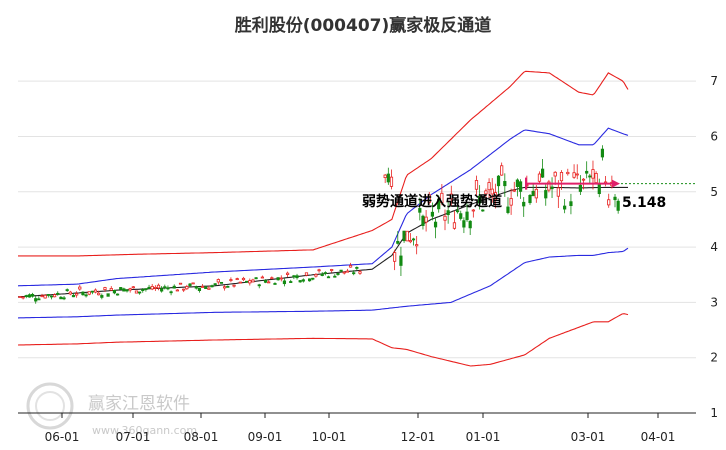  I want to click on price-label: 5.148, so click(644, 203).